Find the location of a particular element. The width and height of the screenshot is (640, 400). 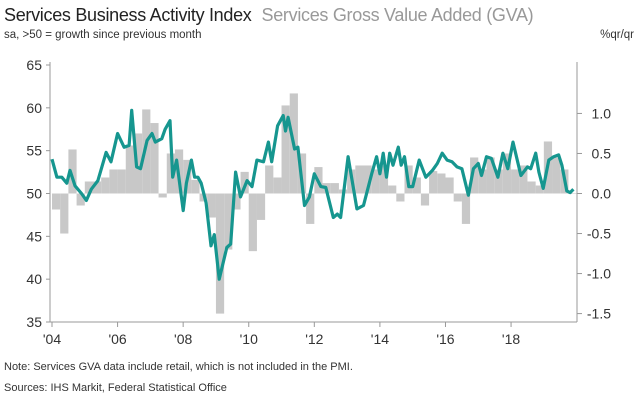

left-tick-label: 55 is located at coordinates (34, 151).